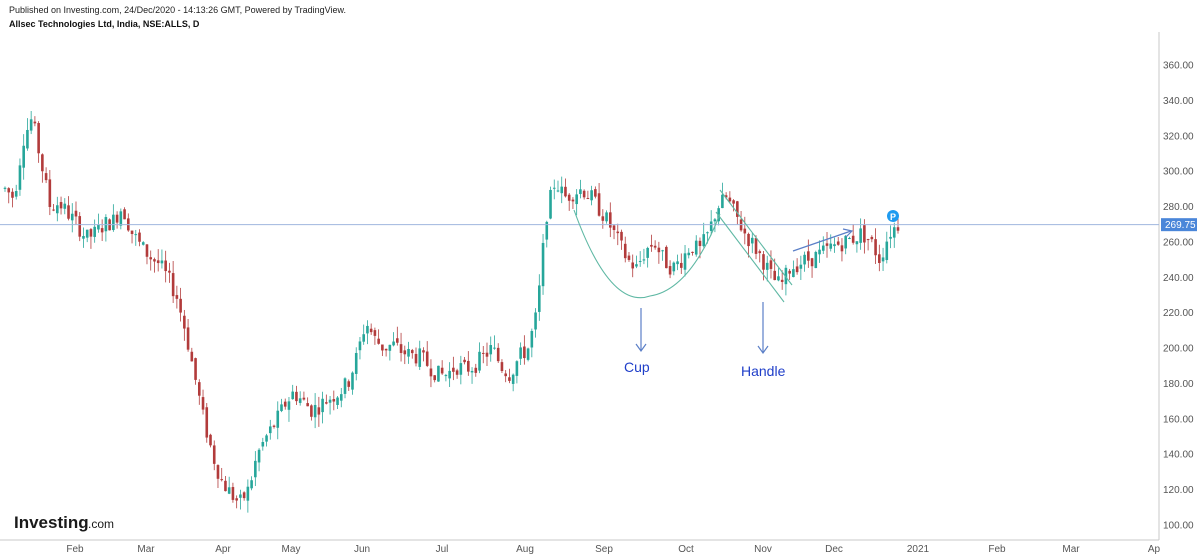 The height and width of the screenshot is (558, 1200). What do you see at coordinates (641, 348) in the screenshot?
I see `cup-arrow-head` at bounding box center [641, 348].